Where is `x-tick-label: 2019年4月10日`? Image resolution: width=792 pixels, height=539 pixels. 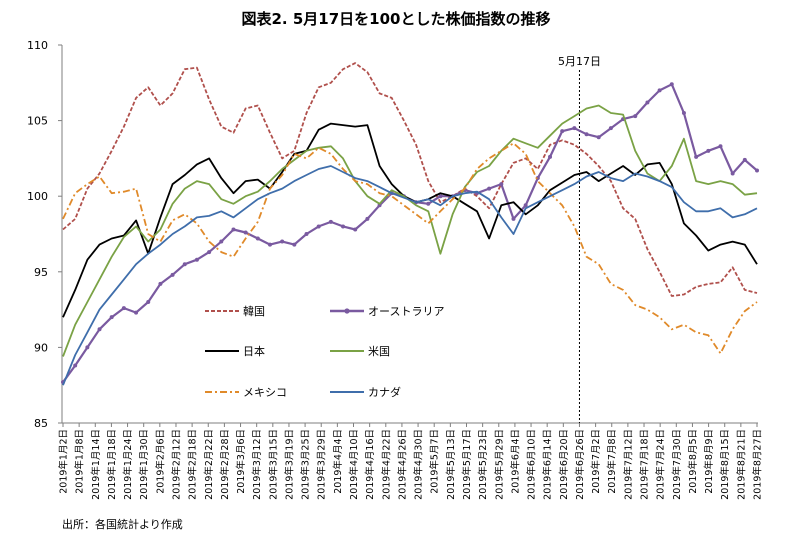
x-tick-label: 2019年4月10日 is located at coordinates (354, 464).